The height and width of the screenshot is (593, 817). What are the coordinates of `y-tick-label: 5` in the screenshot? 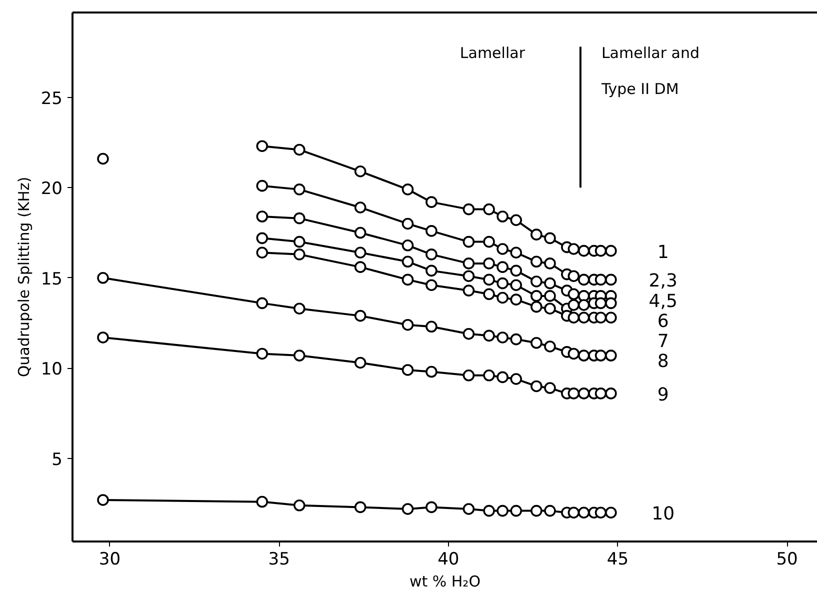 It's located at (57, 460).